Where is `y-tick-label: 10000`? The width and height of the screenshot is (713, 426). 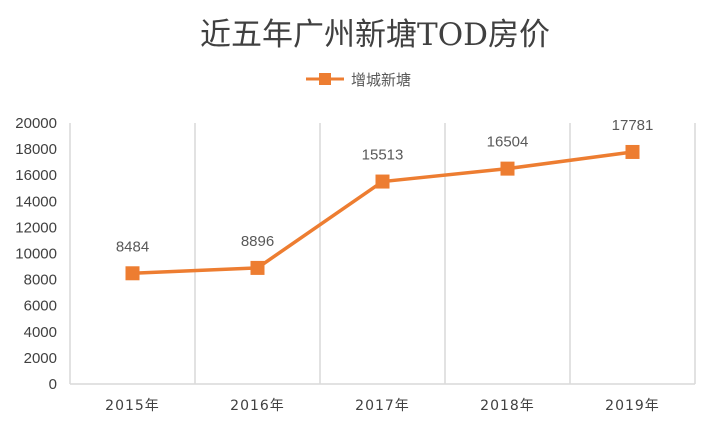
y-tick-label: 10000 is located at coordinates (36, 254).